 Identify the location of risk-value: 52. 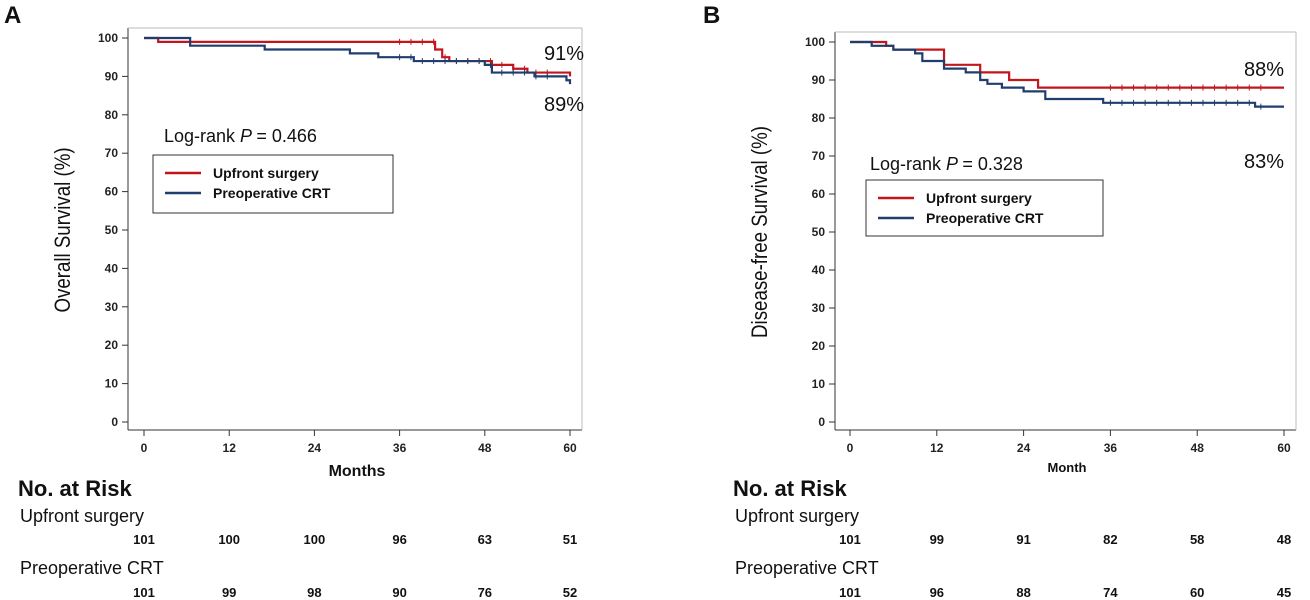
(570, 592).